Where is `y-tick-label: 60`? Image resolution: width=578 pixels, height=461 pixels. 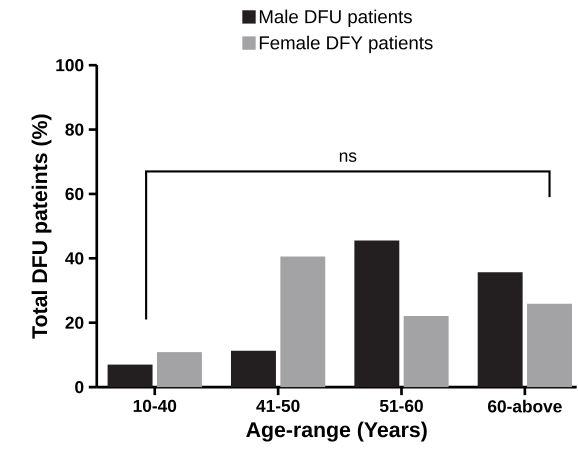 y-tick-label: 60 is located at coordinates (74, 194).